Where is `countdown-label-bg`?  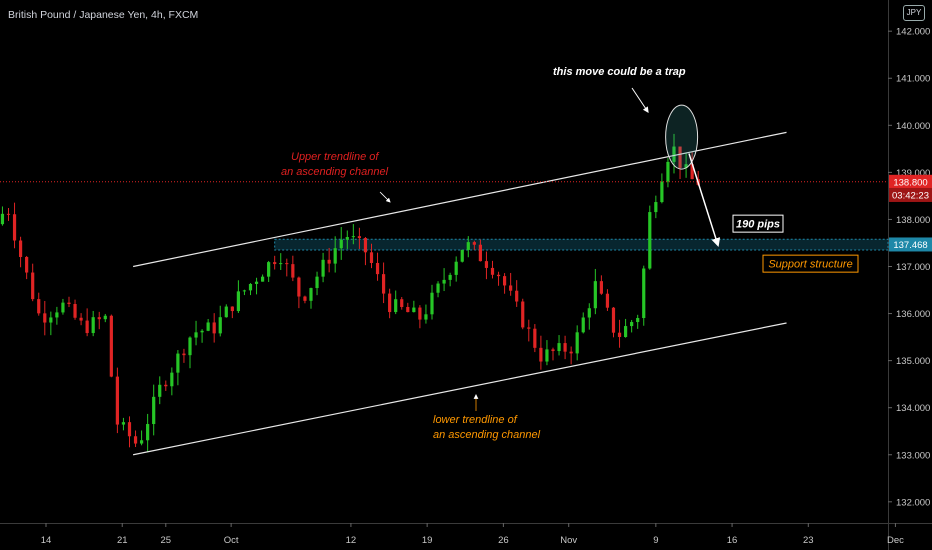
countdown-label-bg is located at coordinates (910, 194).